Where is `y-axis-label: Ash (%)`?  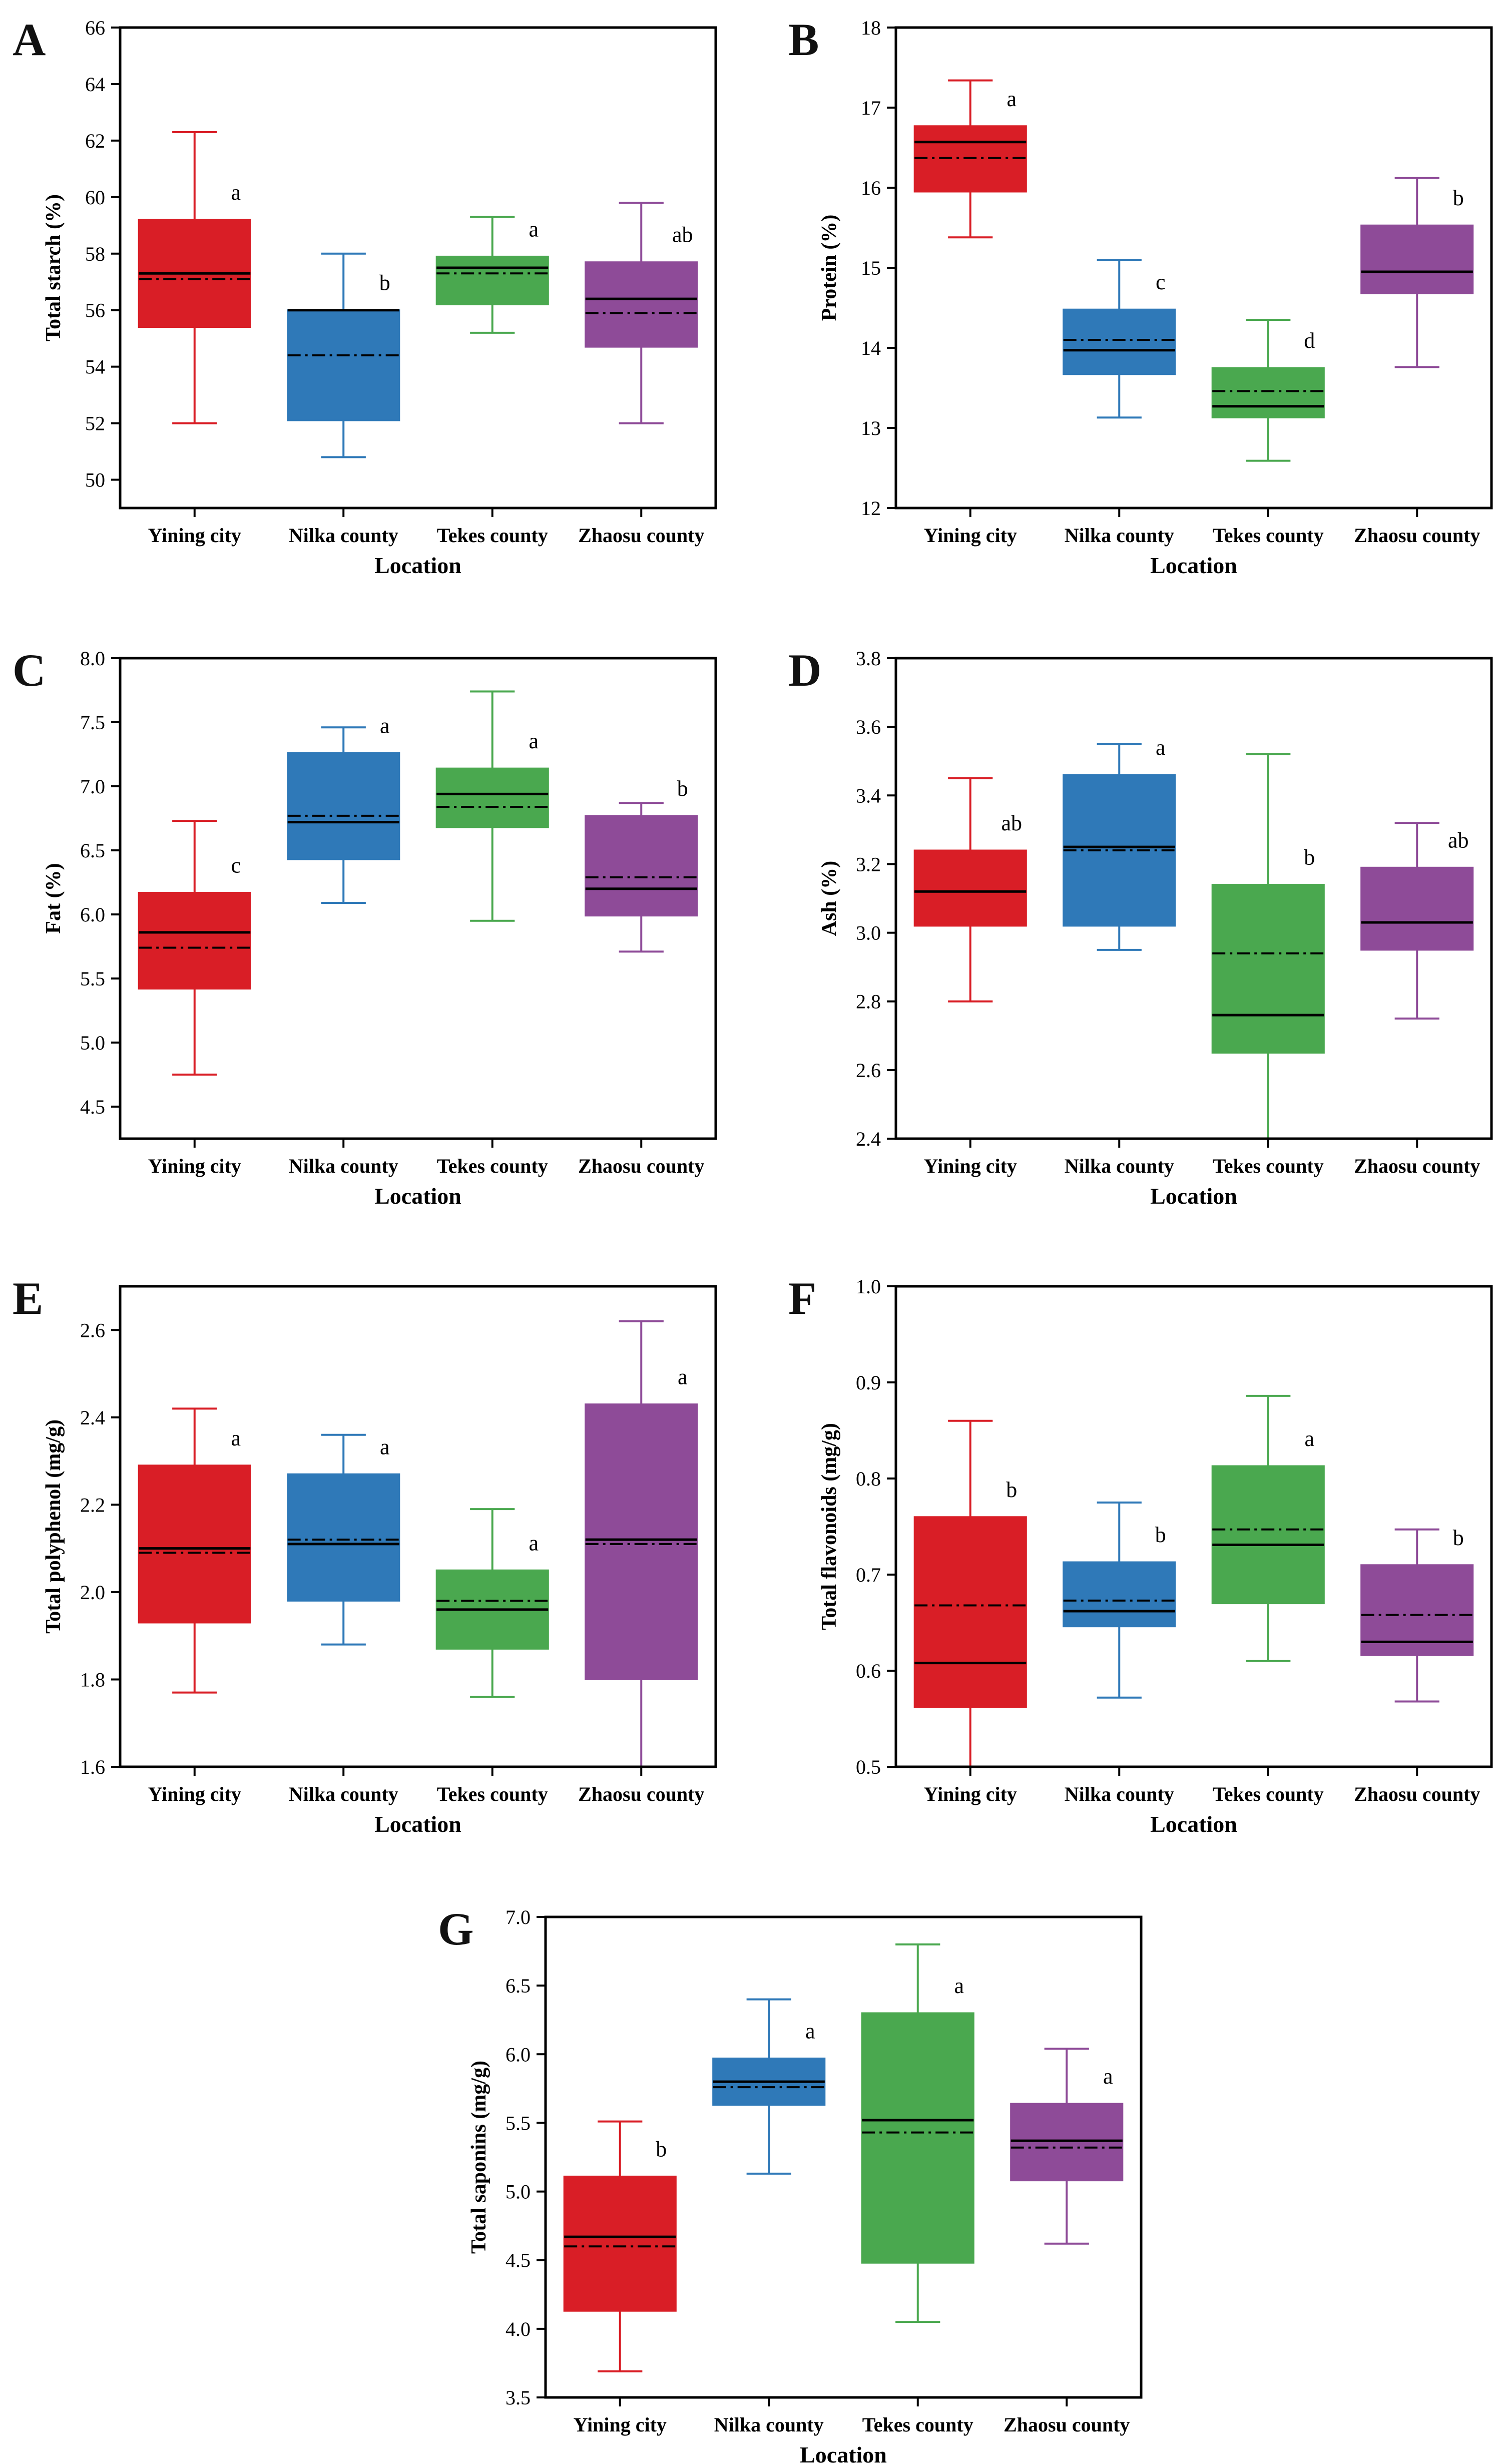
y-axis-label: Ash (%) is located at coordinates (829, 899).